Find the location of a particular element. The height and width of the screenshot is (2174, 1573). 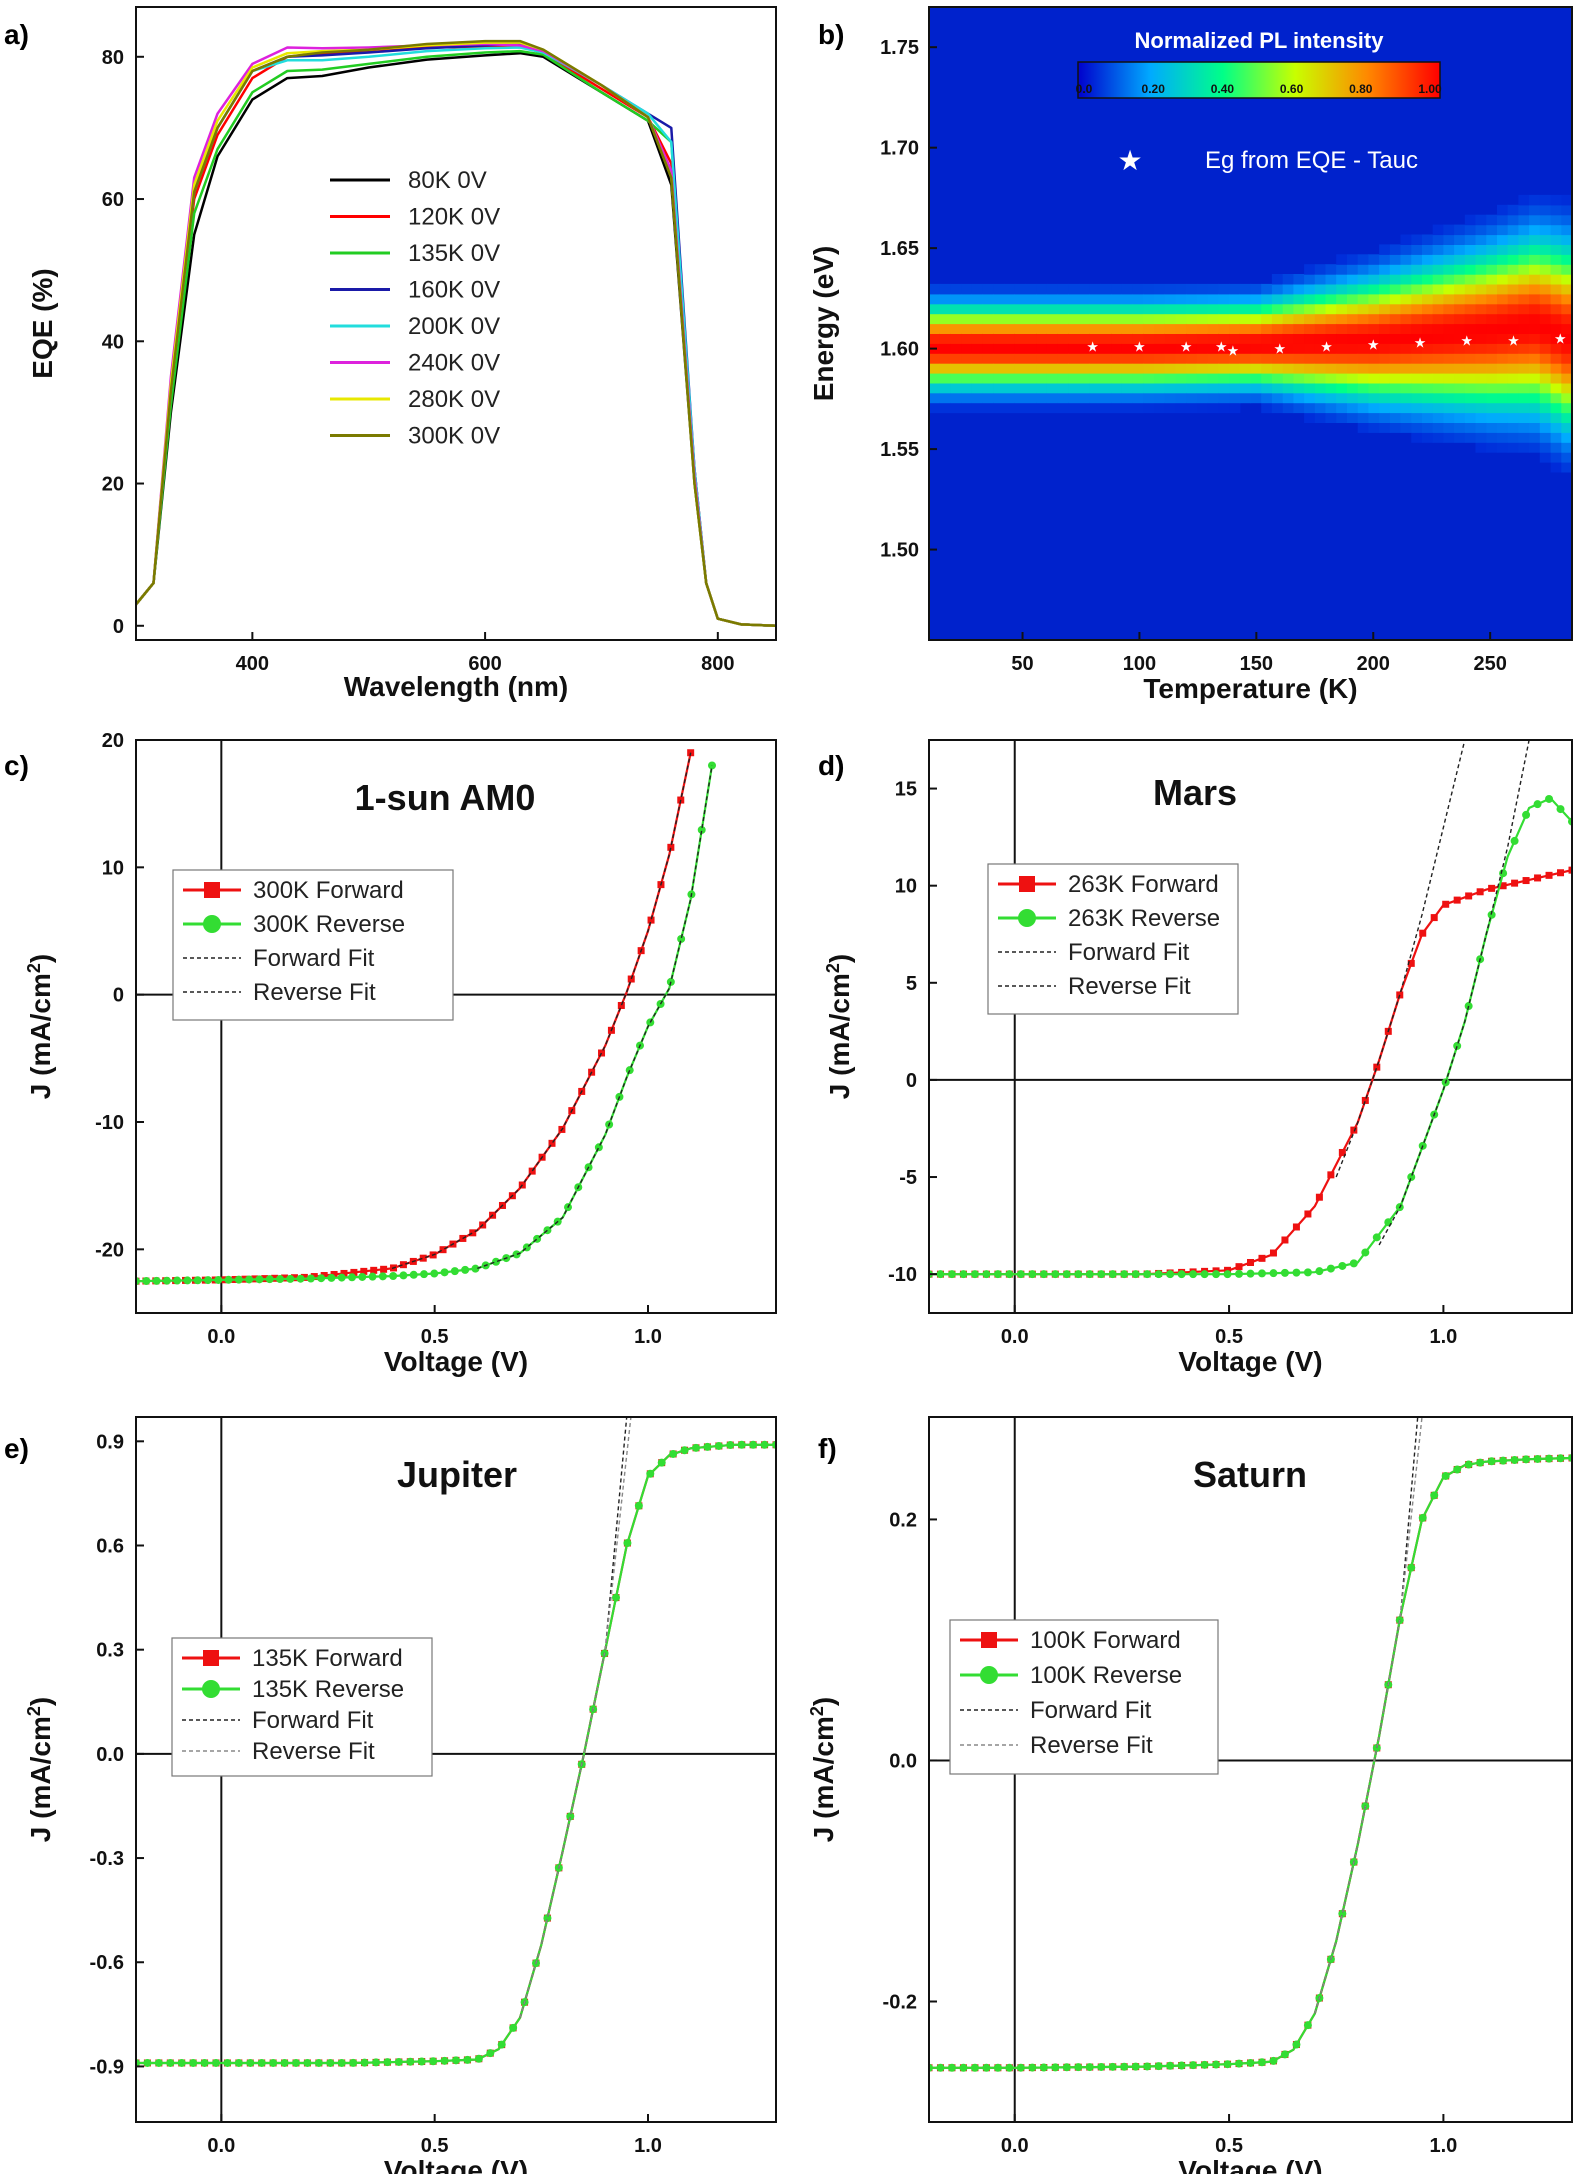

y-tick-label: -5 is located at coordinates (908, 1178).